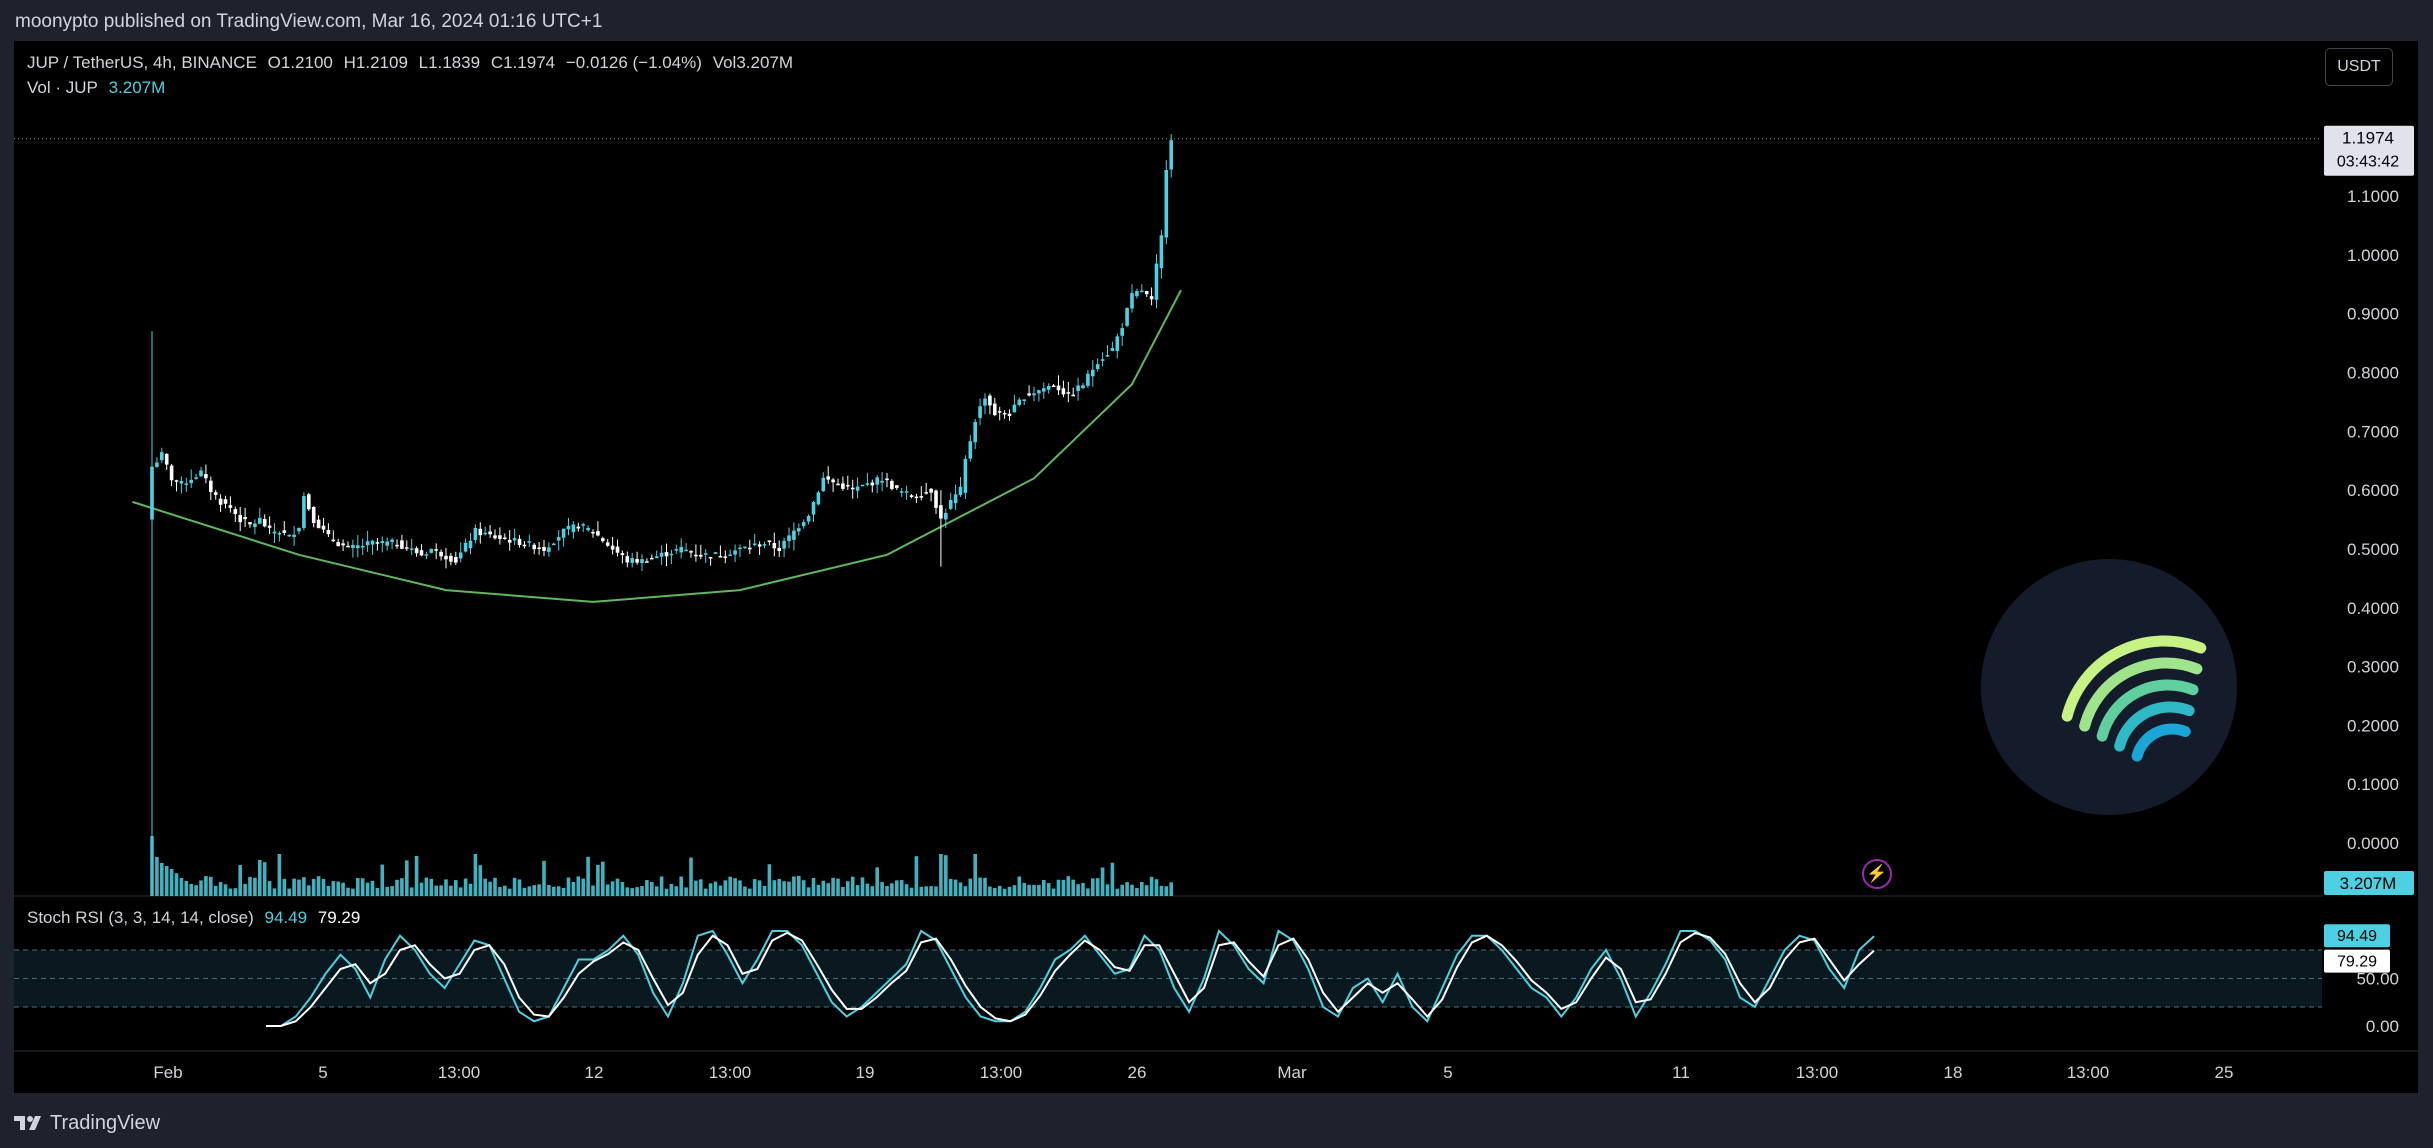 This screenshot has height=1148, width=2433. Describe the element at coordinates (137, 87) in the screenshot. I see `volume-legend-value: 3.207M` at that location.